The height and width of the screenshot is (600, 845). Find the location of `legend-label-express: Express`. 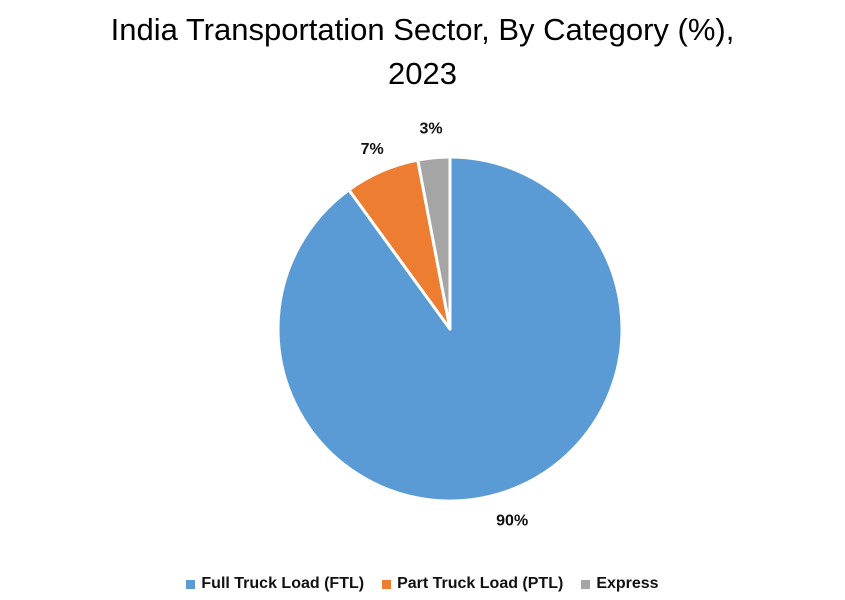

legend-label-express: Express is located at coordinates (627, 583).